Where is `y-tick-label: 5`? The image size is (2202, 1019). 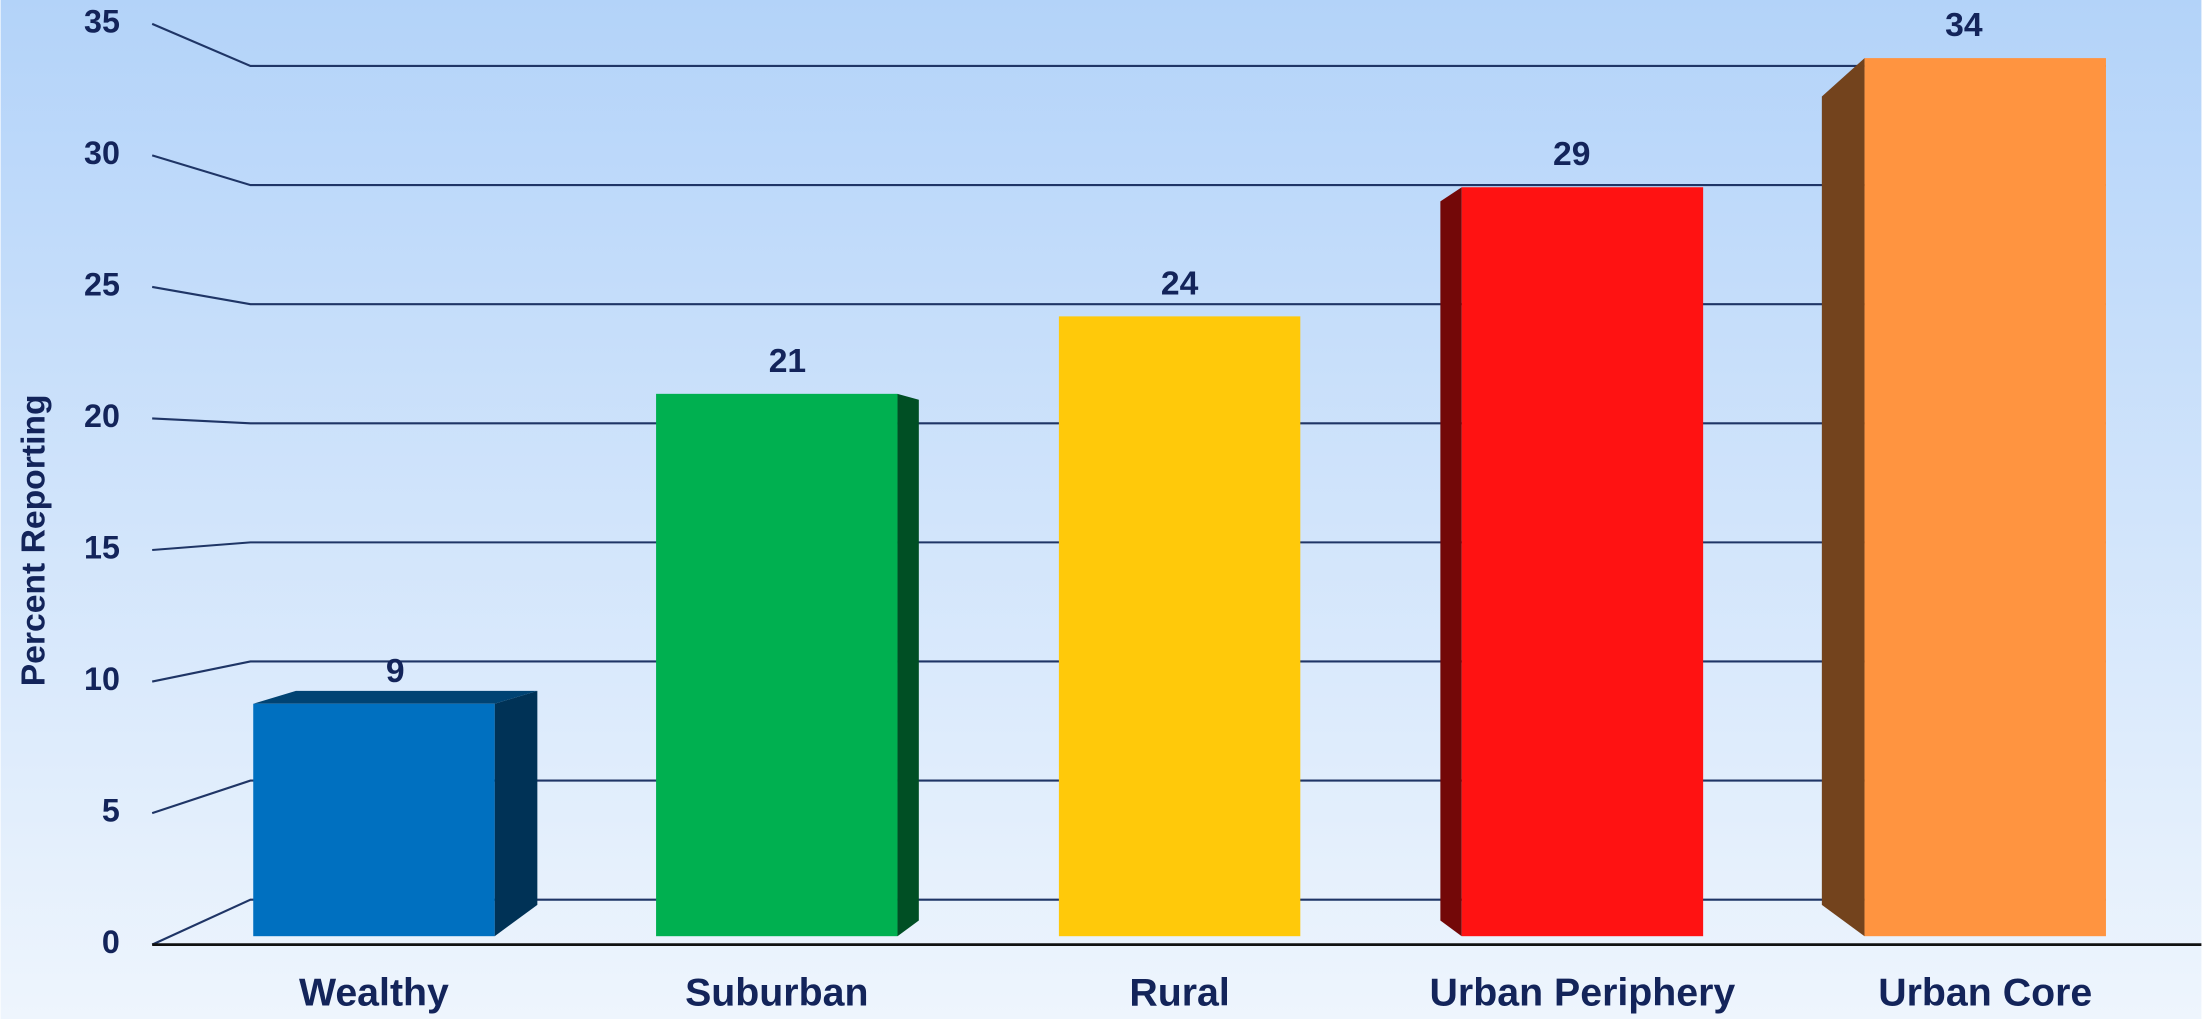
y-tick-label: 5 is located at coordinates (111, 811).